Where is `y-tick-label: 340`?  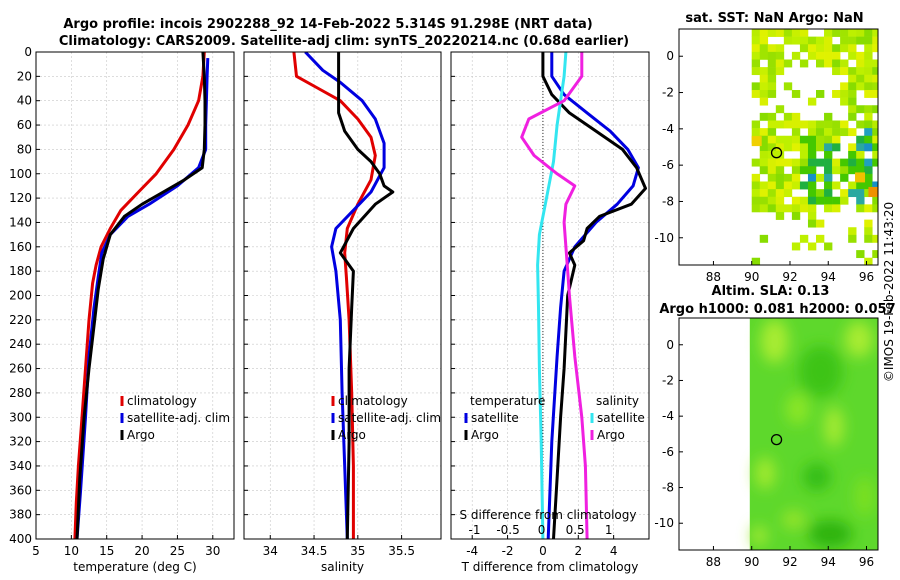
y-tick-label: 340 is located at coordinates (20, 466).